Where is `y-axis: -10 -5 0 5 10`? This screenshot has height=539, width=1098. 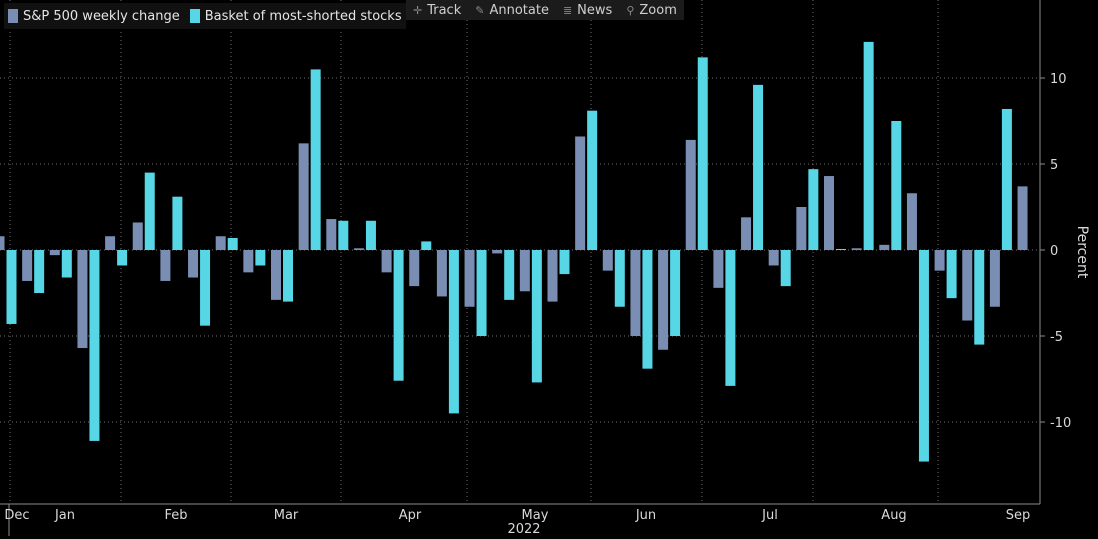
y-axis: -10 -5 0 5 10 is located at coordinates (1055, 252).